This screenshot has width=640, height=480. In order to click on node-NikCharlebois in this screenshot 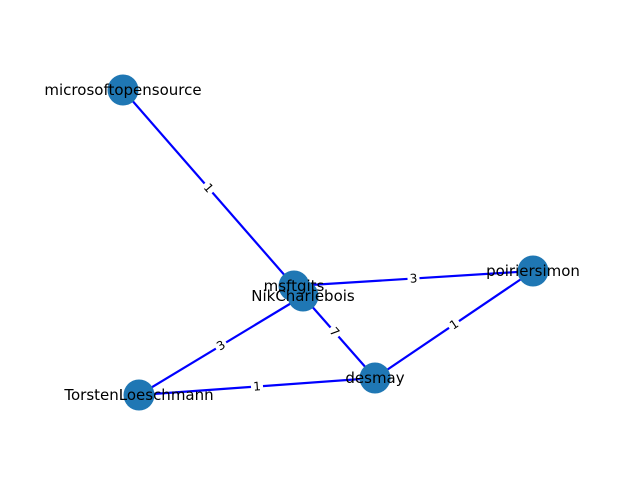, I will do `click(303, 296)`.